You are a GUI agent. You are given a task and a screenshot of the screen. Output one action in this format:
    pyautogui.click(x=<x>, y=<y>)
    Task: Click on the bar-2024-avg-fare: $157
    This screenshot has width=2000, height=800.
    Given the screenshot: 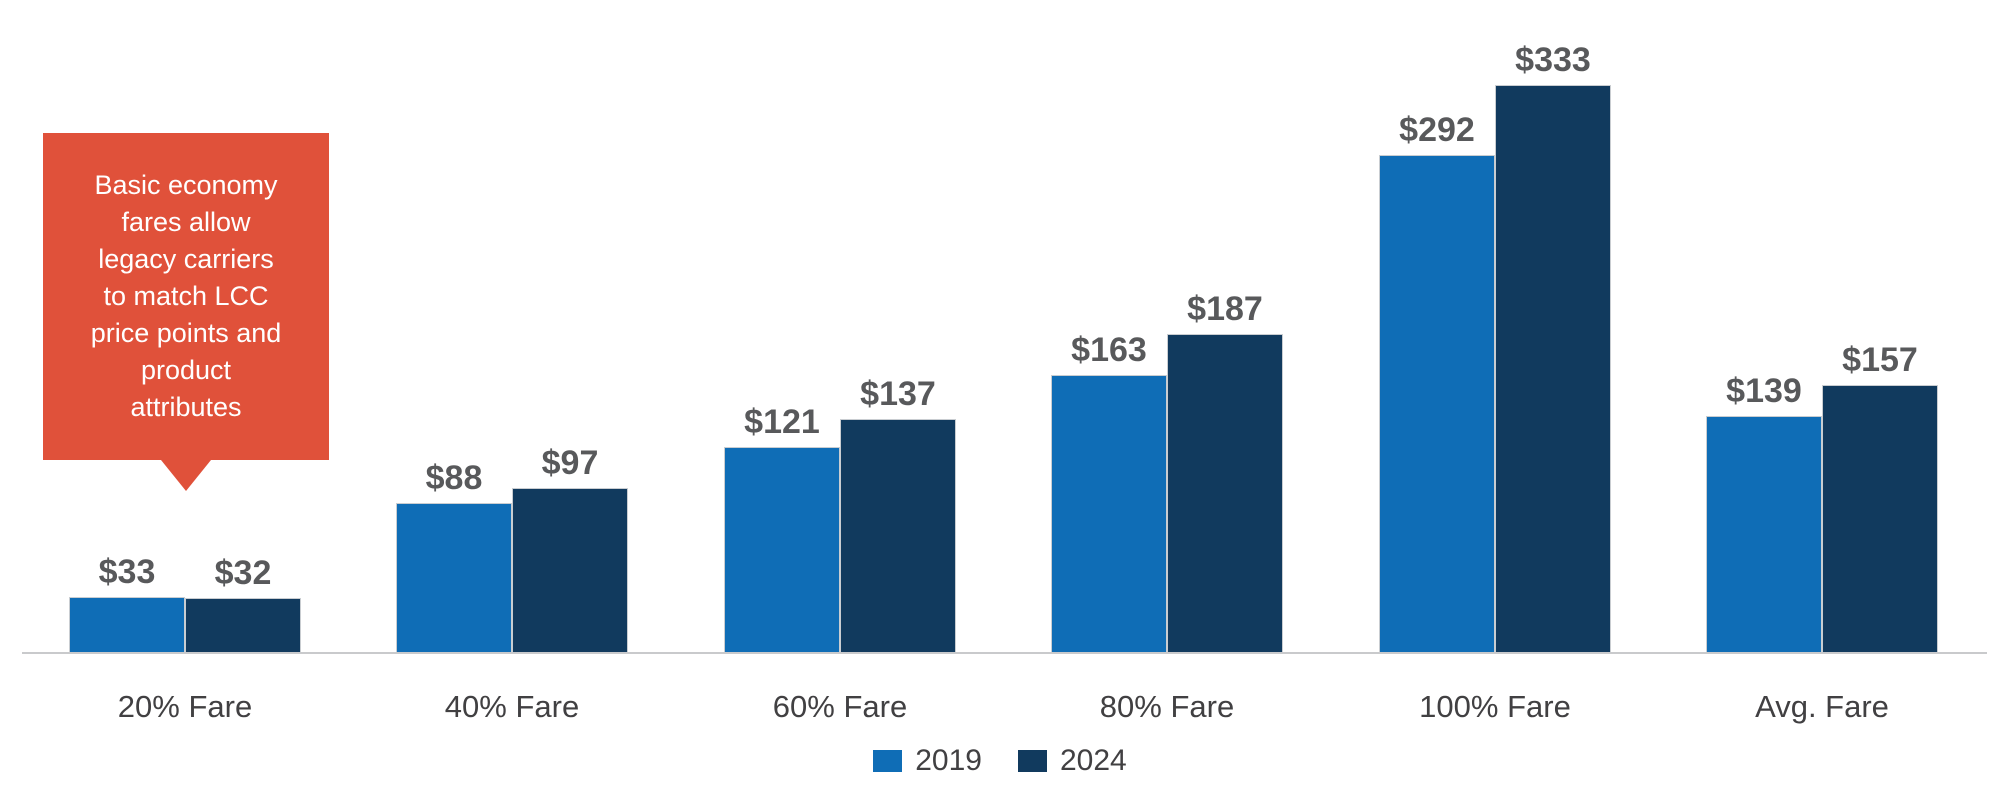 What is the action you would take?
    pyautogui.click(x=1880, y=497)
    